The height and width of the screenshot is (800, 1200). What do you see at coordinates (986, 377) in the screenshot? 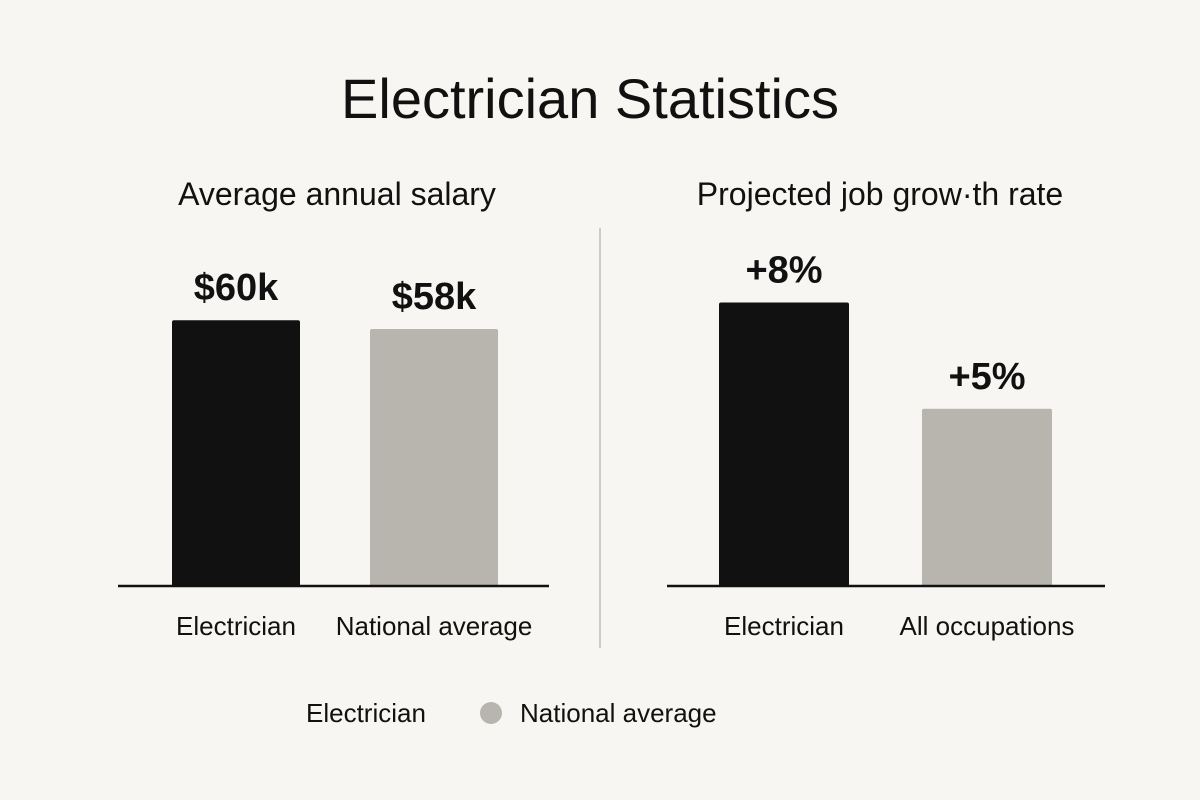
I see `growth-value-label-all-occupations: +5%` at bounding box center [986, 377].